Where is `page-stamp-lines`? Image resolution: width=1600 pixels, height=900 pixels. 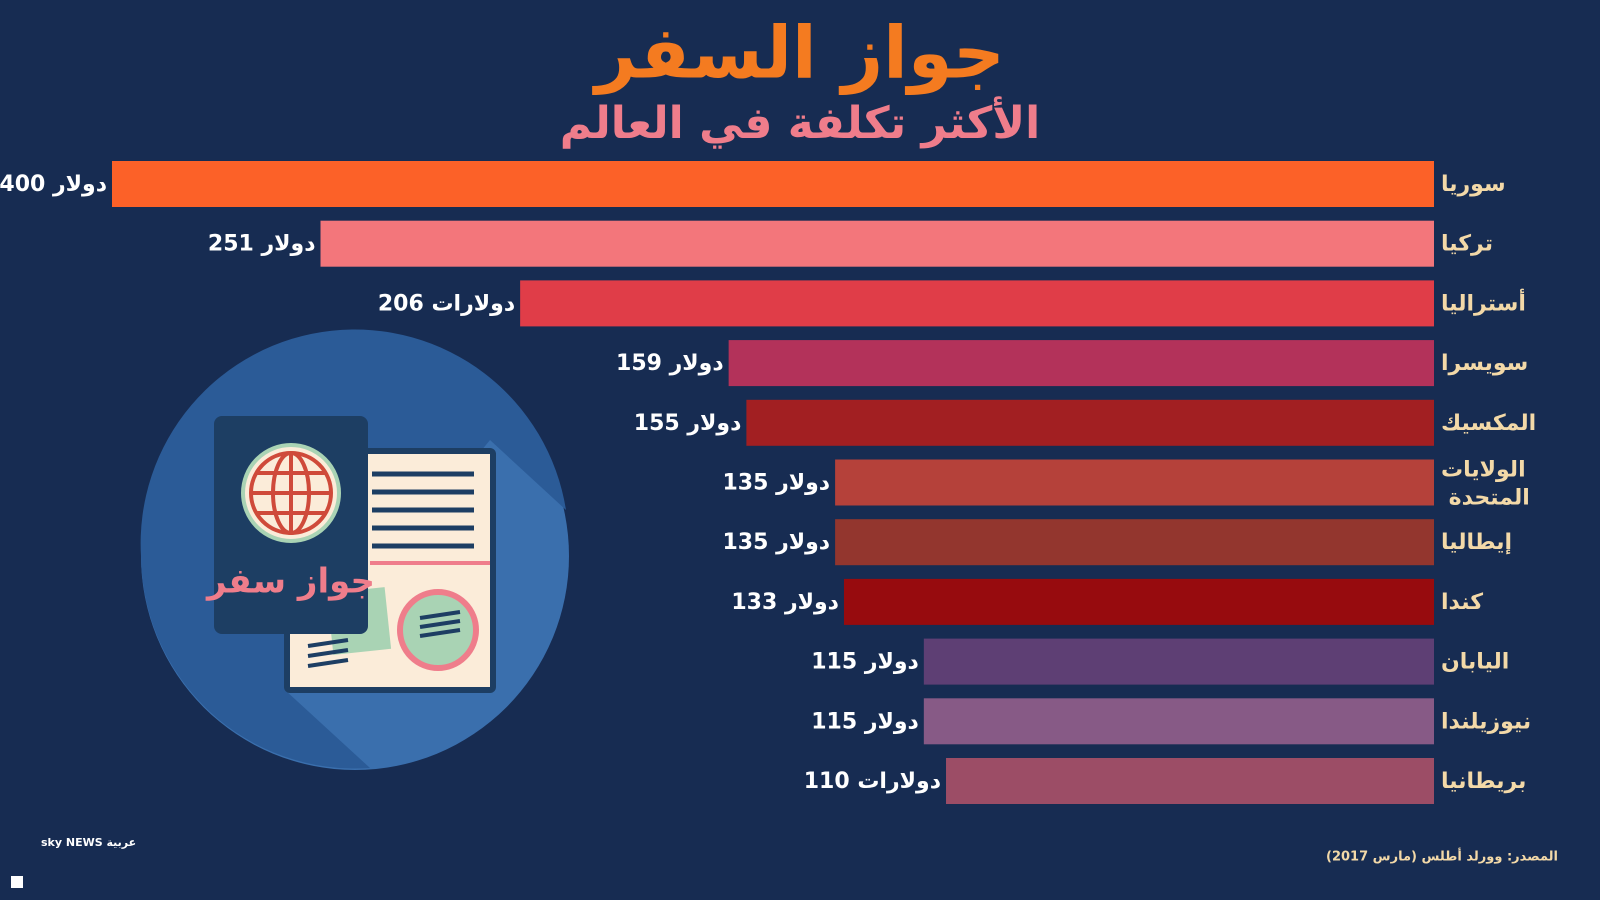
page-stamp-lines is located at coordinates (328, 653).